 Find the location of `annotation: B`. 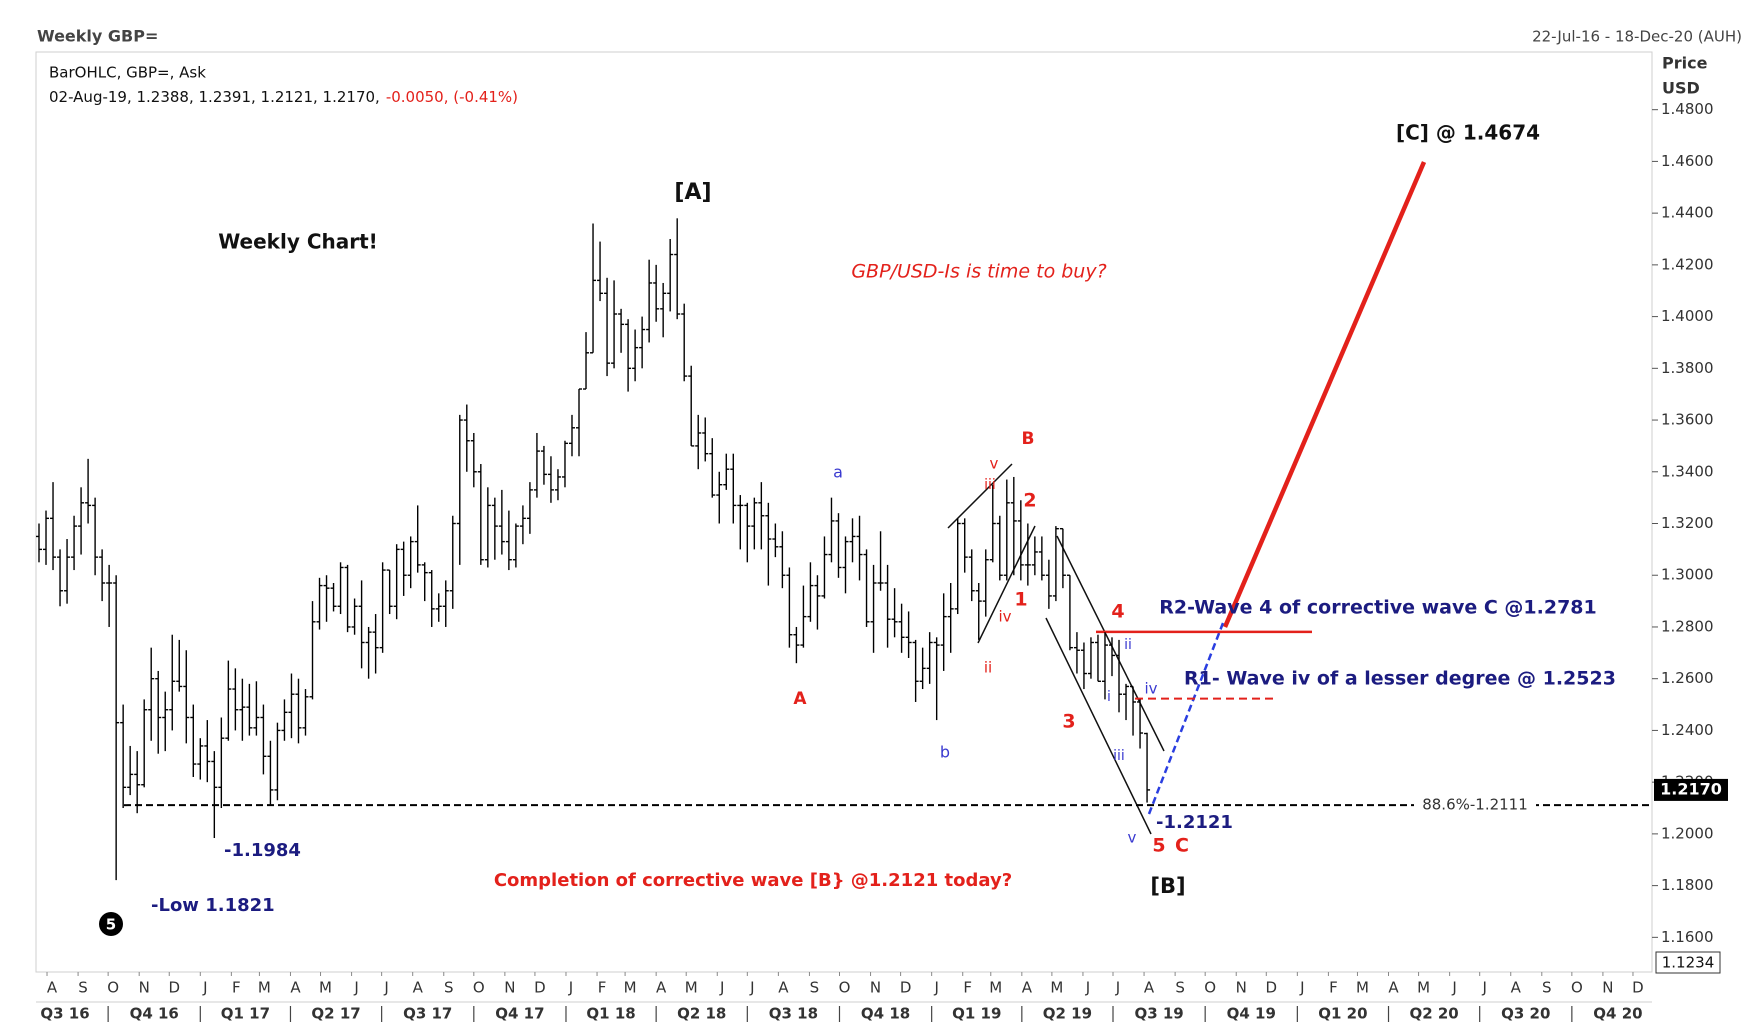

annotation: B is located at coordinates (1028, 439).